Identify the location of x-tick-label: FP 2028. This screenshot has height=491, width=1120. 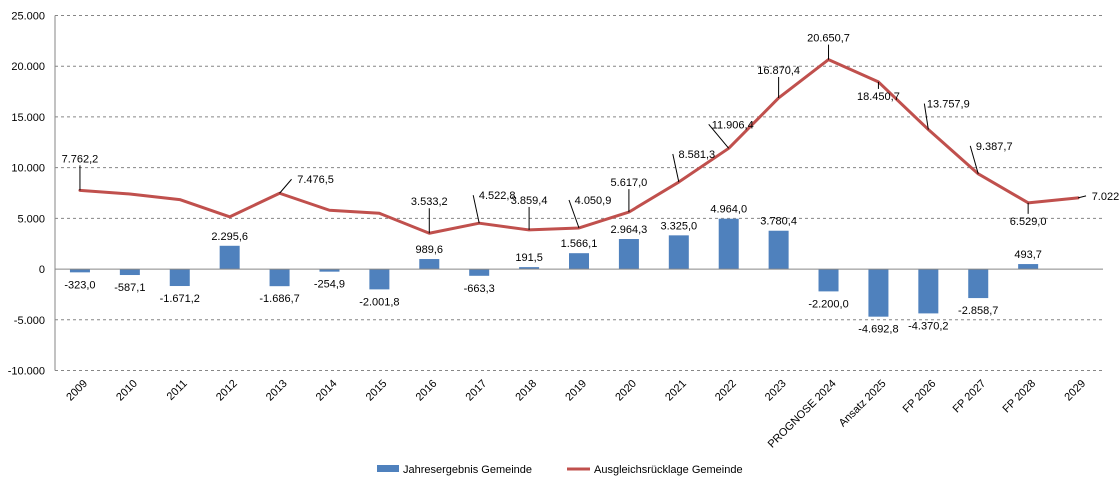
(1020, 397).